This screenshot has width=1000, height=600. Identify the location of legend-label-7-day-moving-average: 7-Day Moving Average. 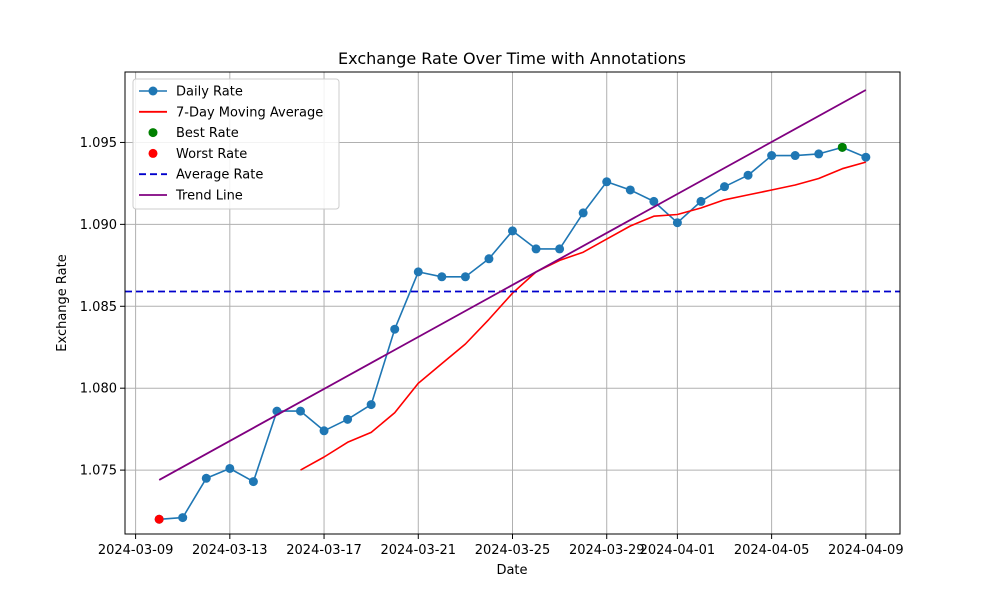
(249, 112).